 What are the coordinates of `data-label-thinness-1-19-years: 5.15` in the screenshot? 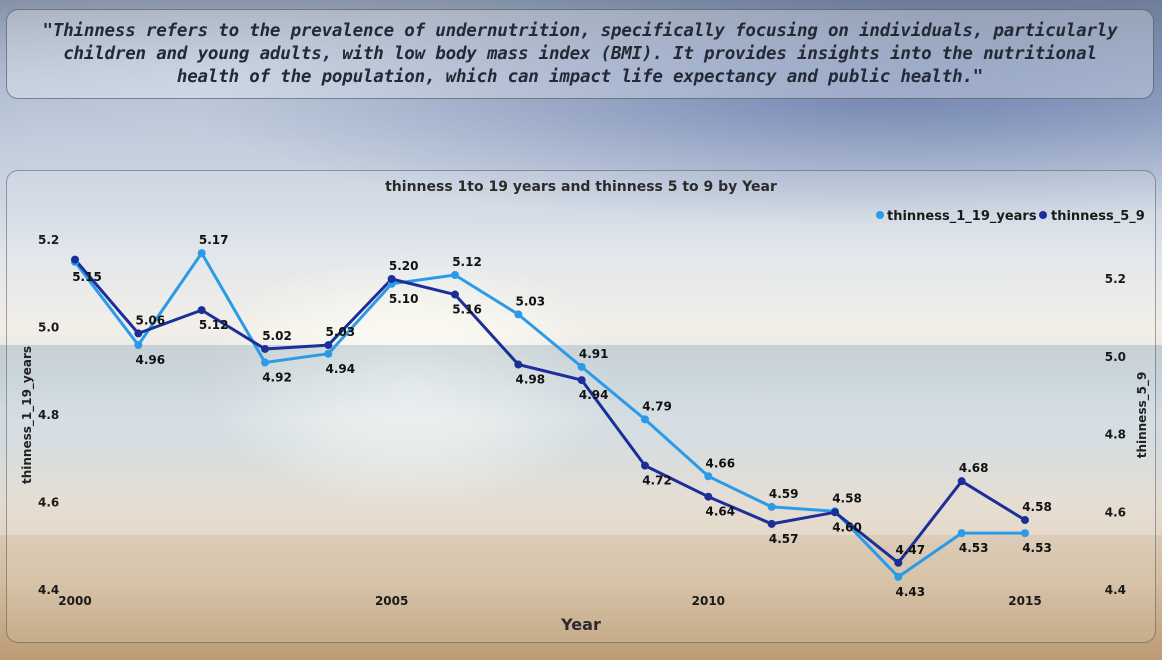 It's located at (87, 277).